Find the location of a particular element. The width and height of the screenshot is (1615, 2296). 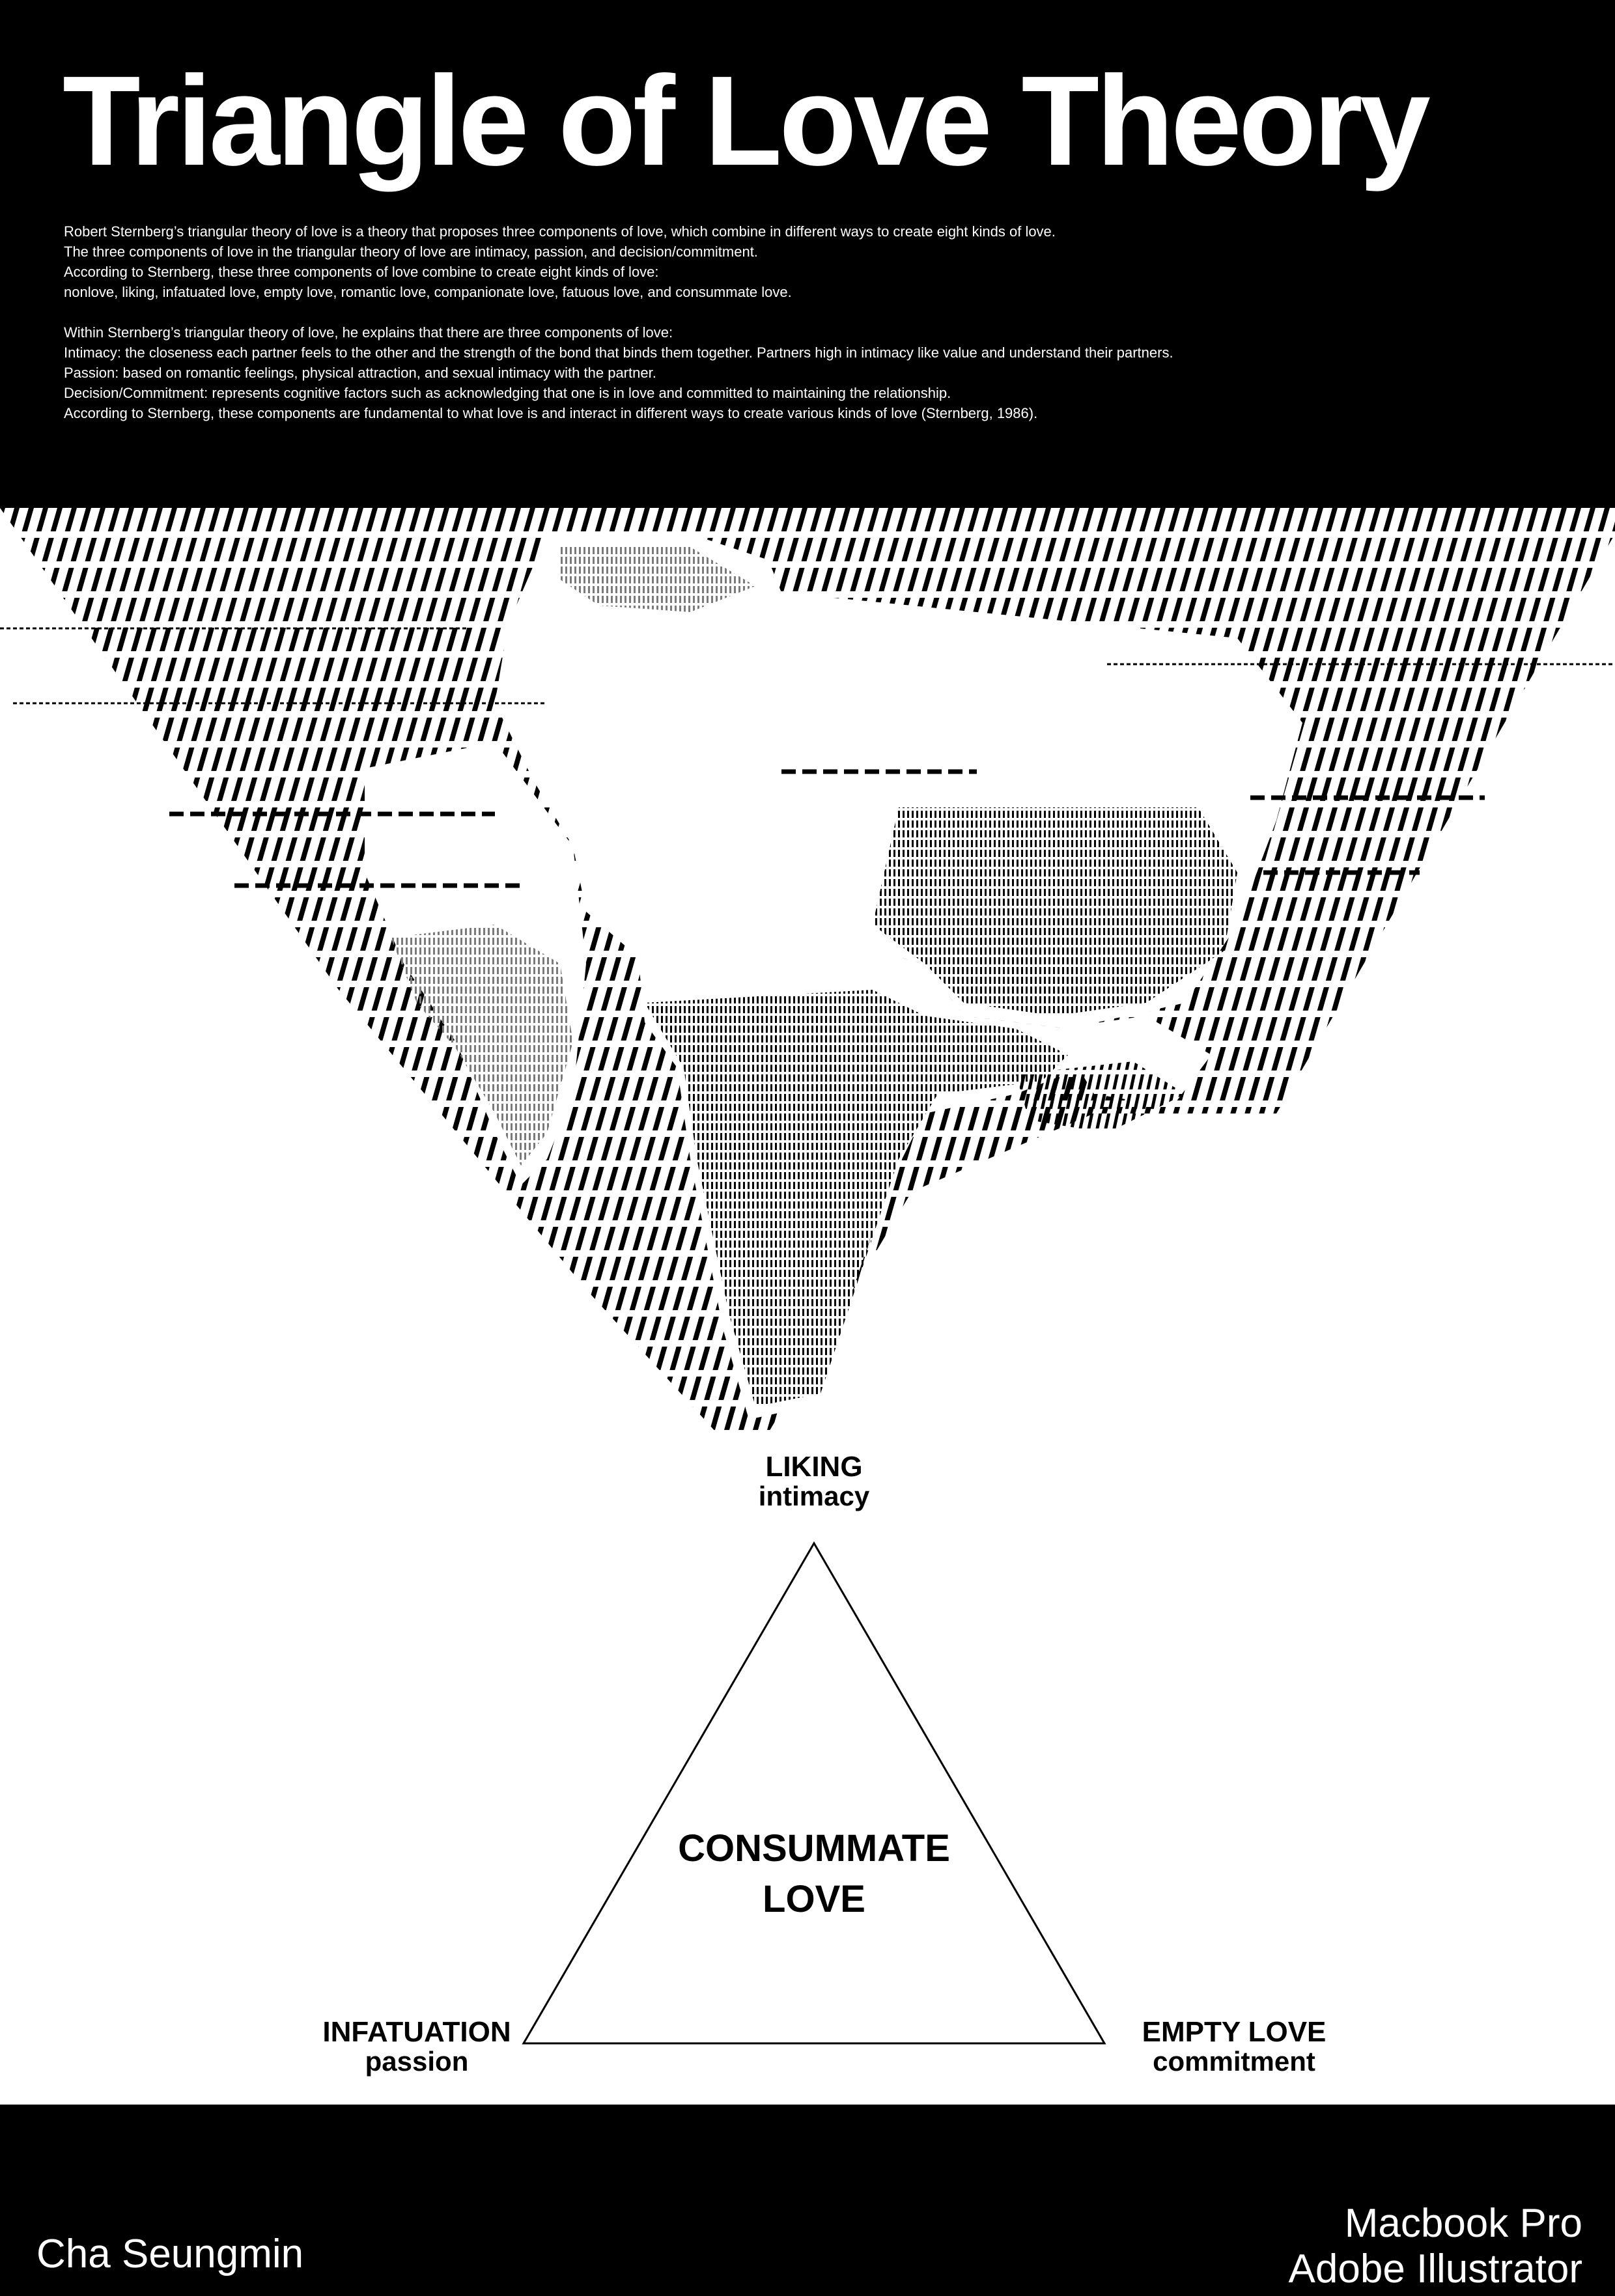

eurasia-hatch is located at coordinates (1055, 912).